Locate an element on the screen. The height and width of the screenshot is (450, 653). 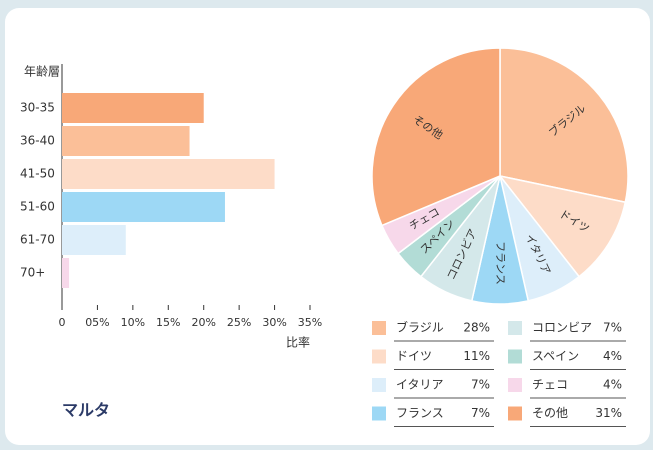
legend-label: チェコ is located at coordinates (550, 385).